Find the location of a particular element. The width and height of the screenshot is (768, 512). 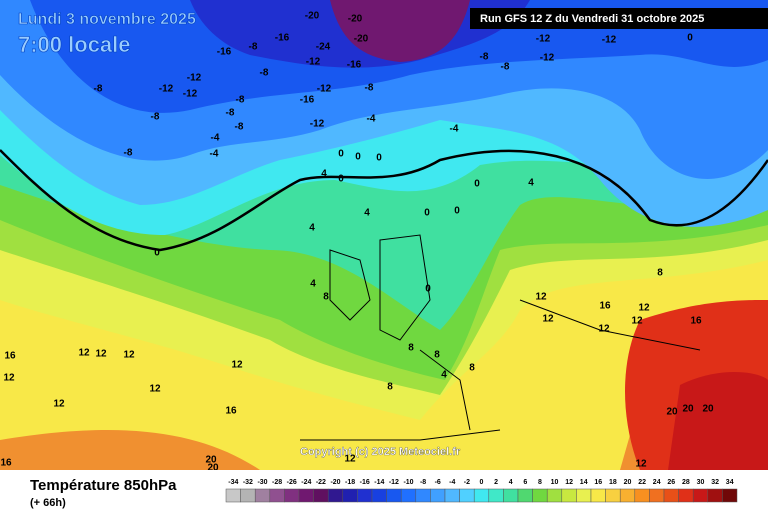

scale-tick-label: -10 is located at coordinates (408, 482).